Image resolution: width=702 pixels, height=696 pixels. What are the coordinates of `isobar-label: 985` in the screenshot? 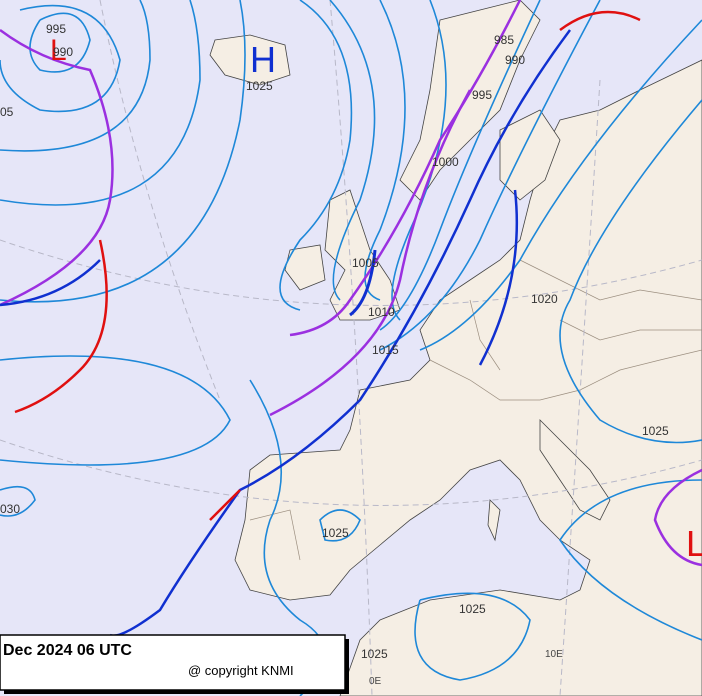 It's located at (504, 40).